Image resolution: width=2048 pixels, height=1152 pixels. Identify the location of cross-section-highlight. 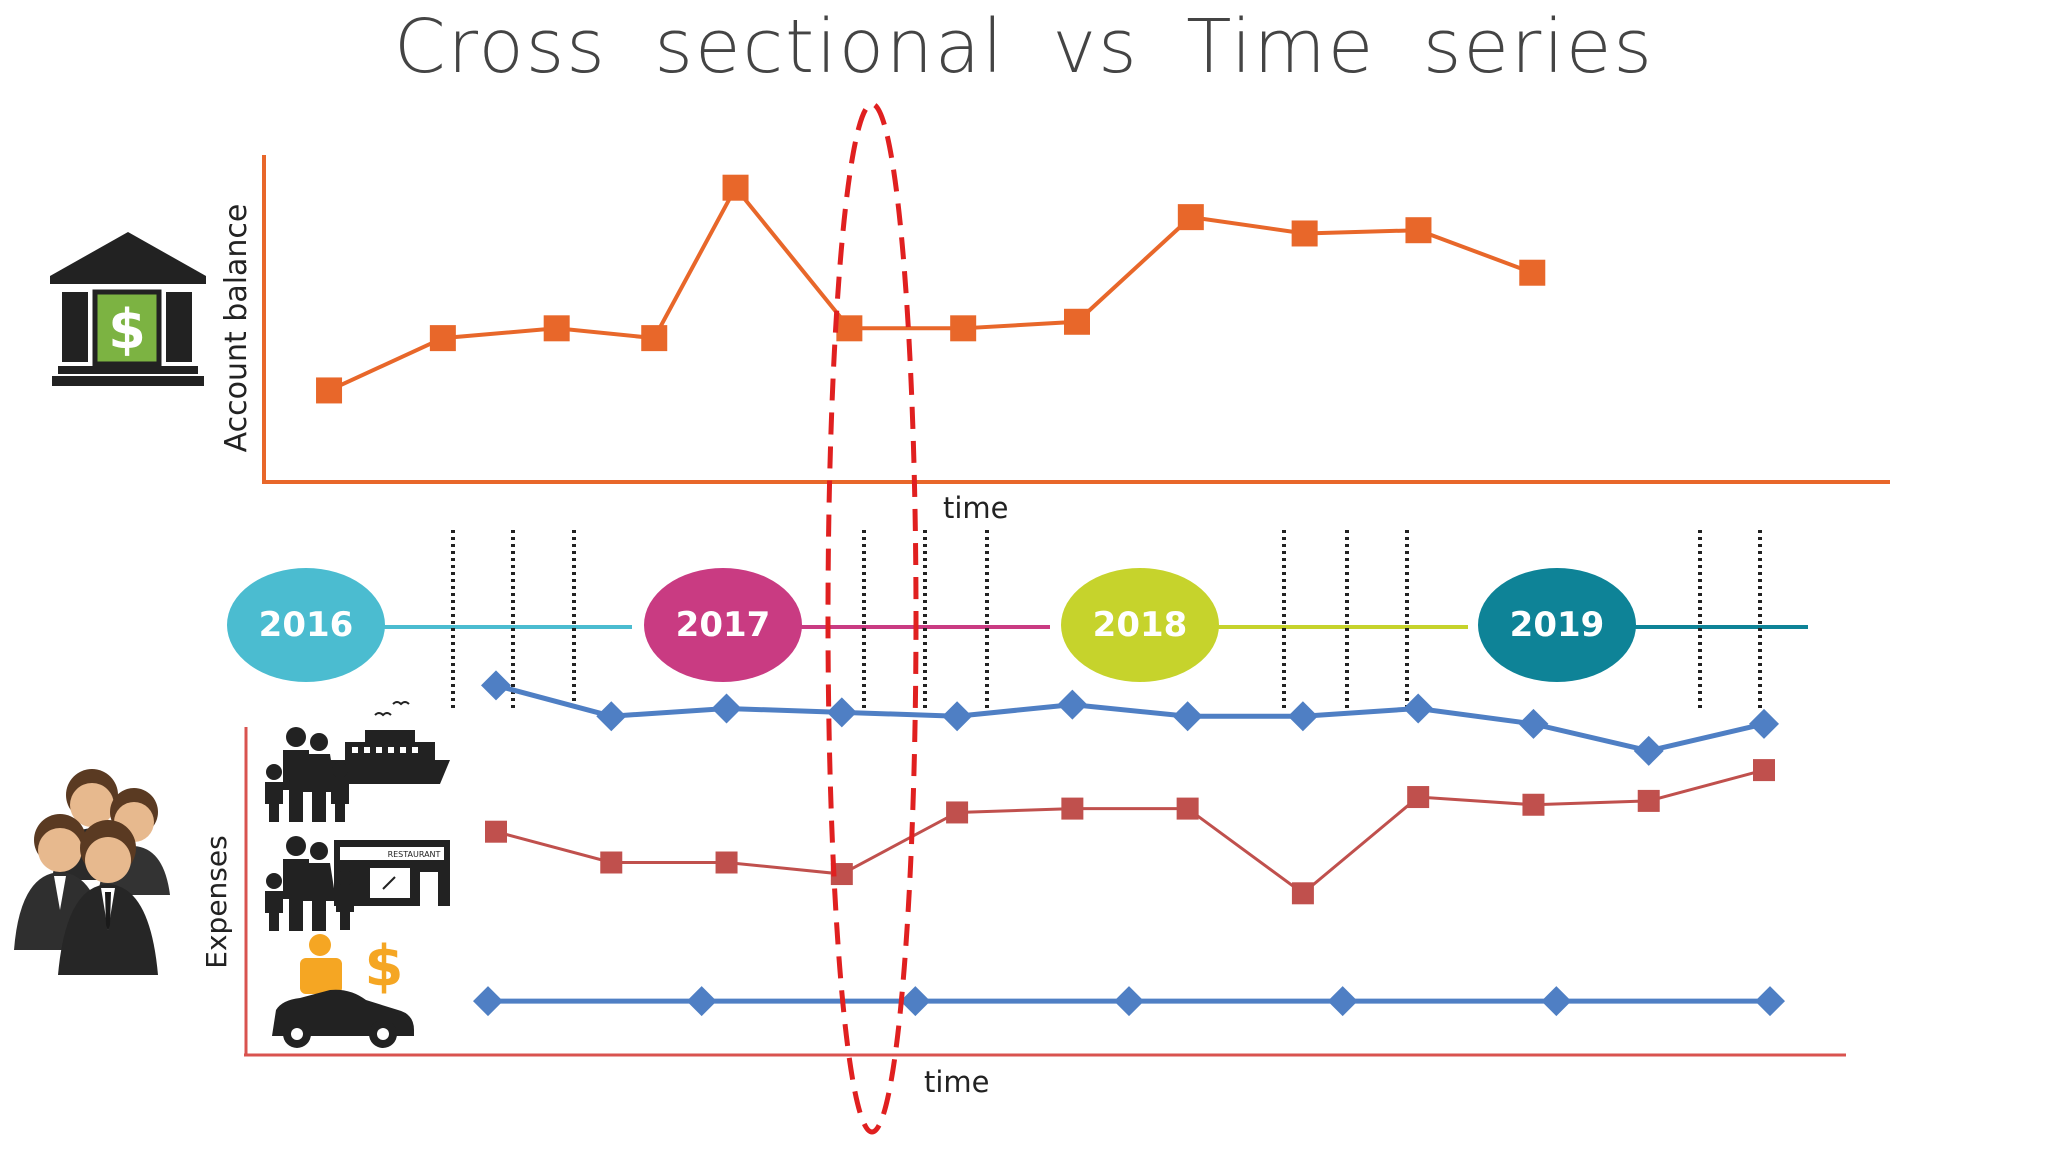
(872, 618).